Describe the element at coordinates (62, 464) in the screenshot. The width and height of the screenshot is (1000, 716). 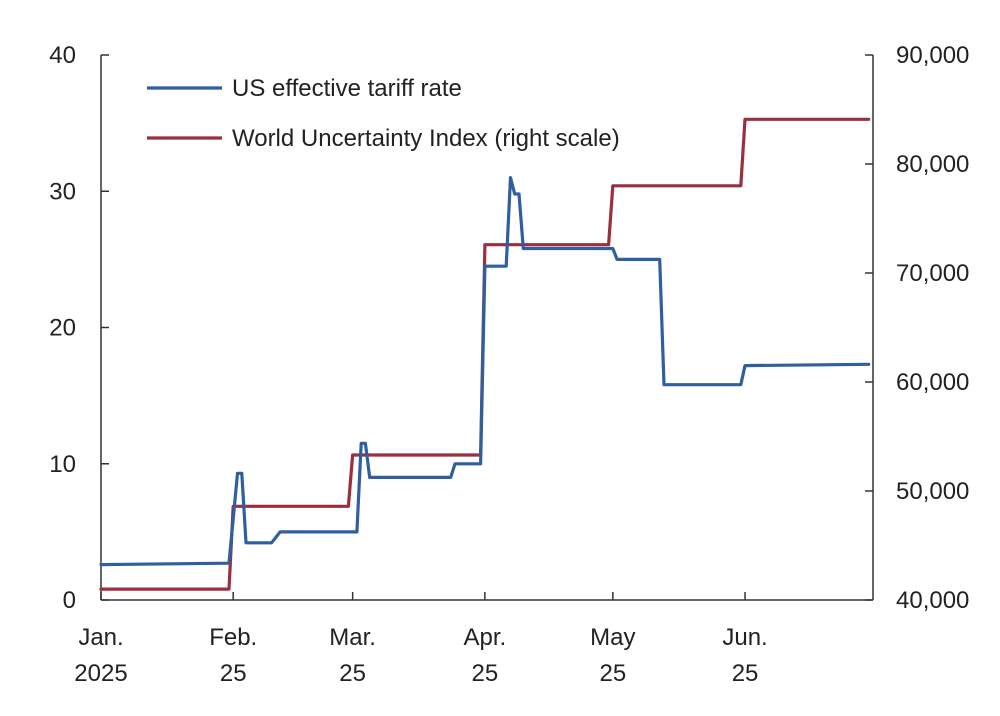
I see `left-tick-label: 10` at that location.